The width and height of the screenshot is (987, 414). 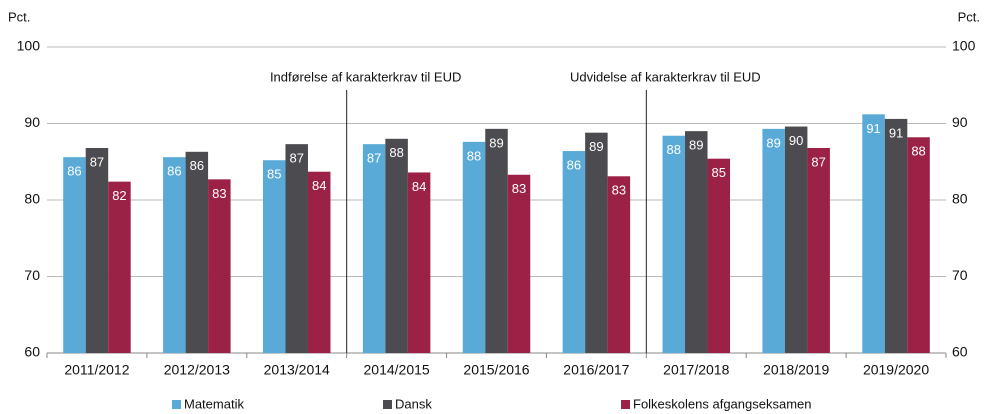 What do you see at coordinates (29, 46) in the screenshot?
I see `y-tick-label: 100` at bounding box center [29, 46].